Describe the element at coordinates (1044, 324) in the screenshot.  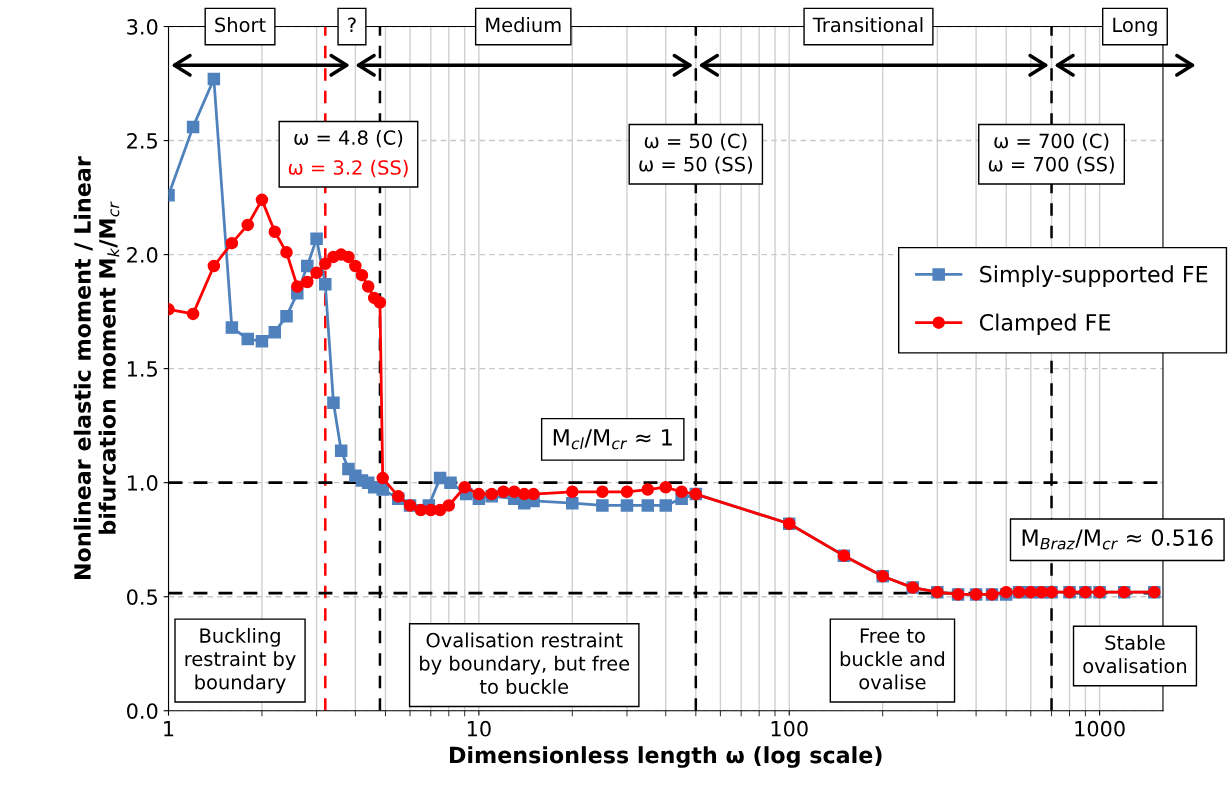
I see `legend-label: Clamped FE` at that location.